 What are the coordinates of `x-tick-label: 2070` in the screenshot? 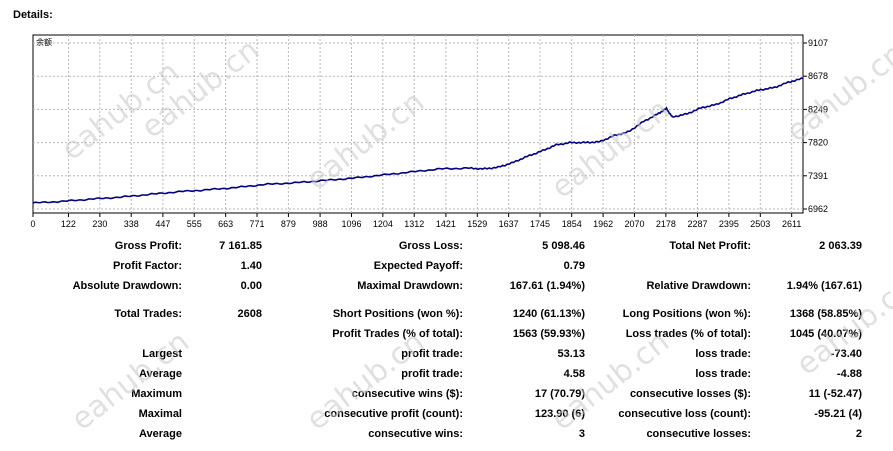 It's located at (634, 224).